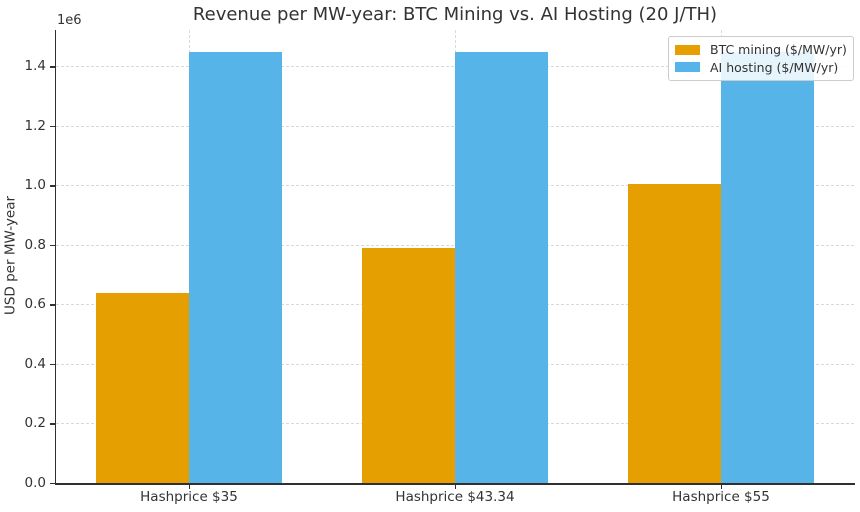 The height and width of the screenshot is (512, 860). Describe the element at coordinates (687, 49) in the screenshot. I see `legend-swatch-series0` at that location.